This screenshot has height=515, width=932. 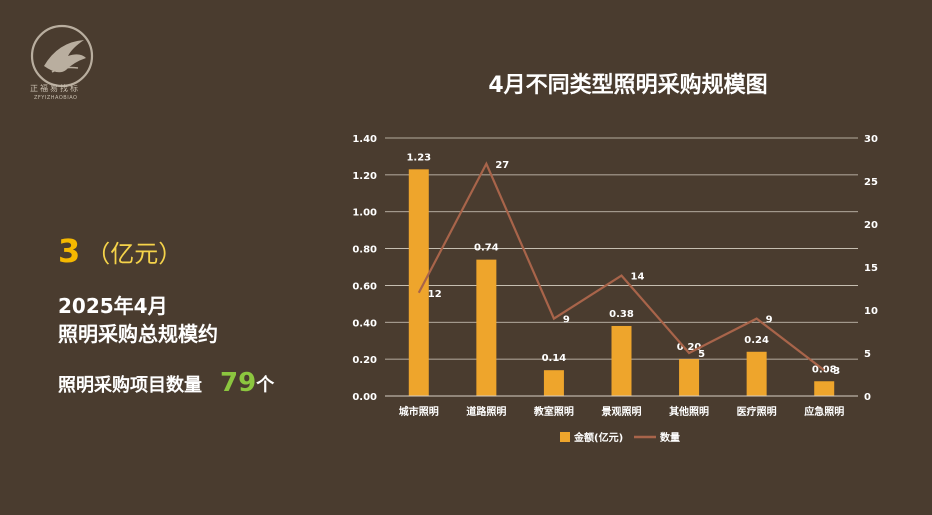 I want to click on logo-mark, so click(x=62, y=56).